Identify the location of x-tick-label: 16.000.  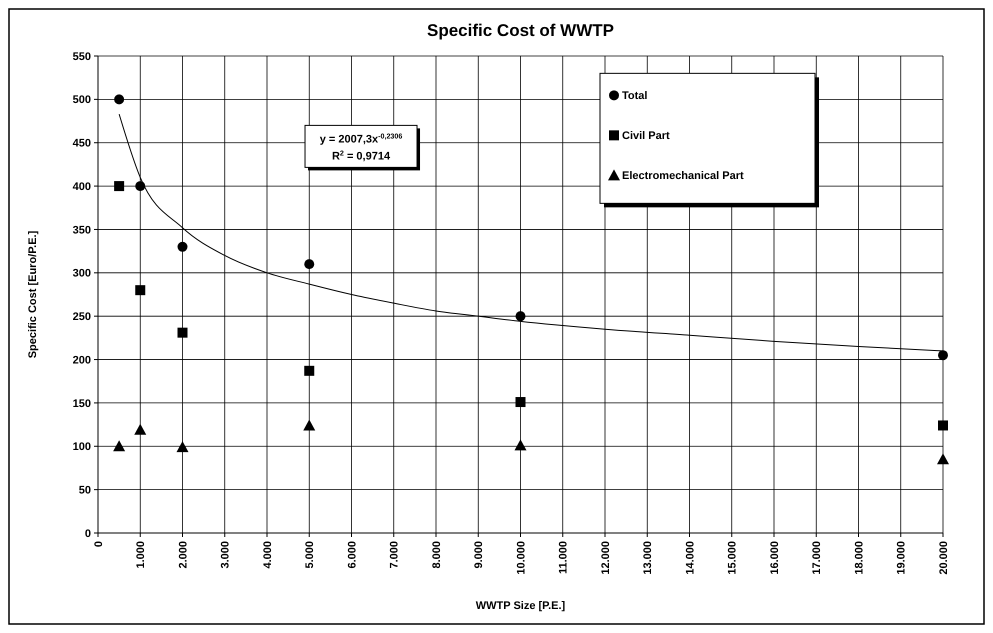
(774, 558).